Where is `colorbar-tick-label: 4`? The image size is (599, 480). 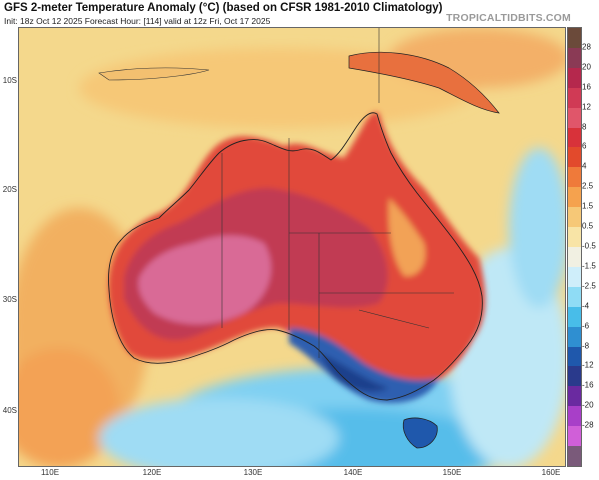
colorbar-tick-label: 4 is located at coordinates (584, 166).